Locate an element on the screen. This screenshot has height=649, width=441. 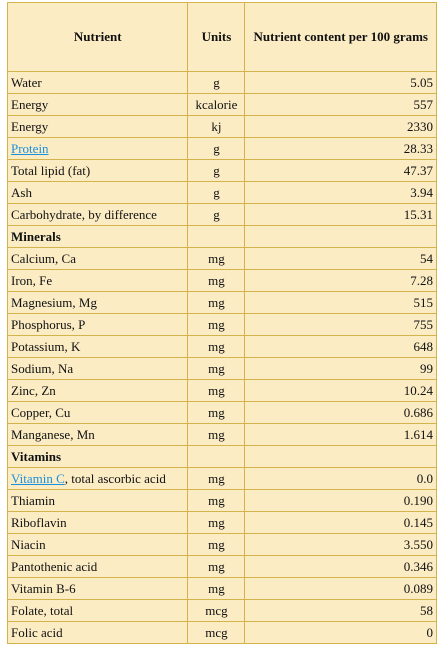
value: 10.24 is located at coordinates (340, 390).